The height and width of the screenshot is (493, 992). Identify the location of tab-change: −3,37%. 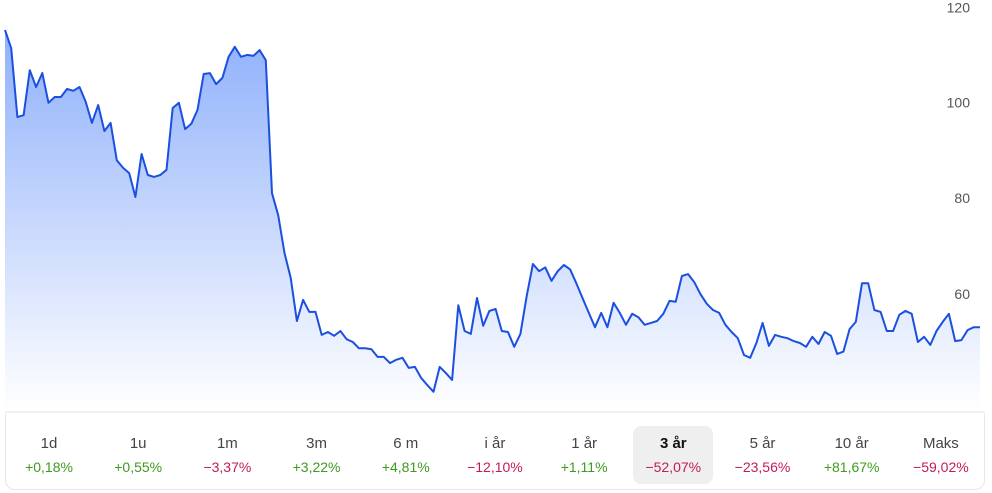
(227, 467).